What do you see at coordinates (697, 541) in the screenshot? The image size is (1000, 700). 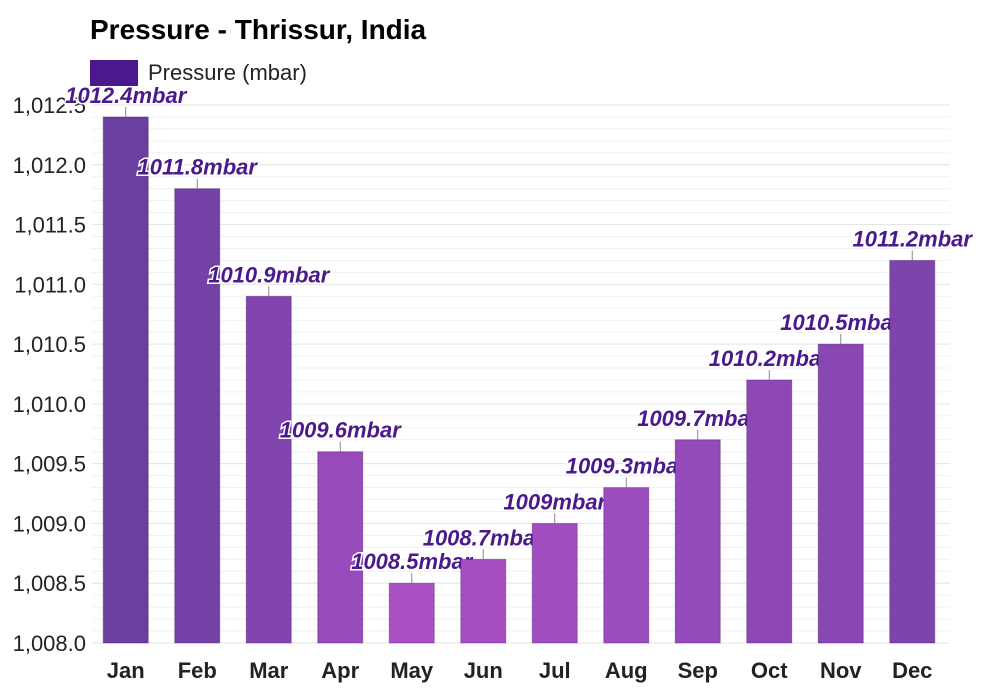 I see `bar-sep` at bounding box center [697, 541].